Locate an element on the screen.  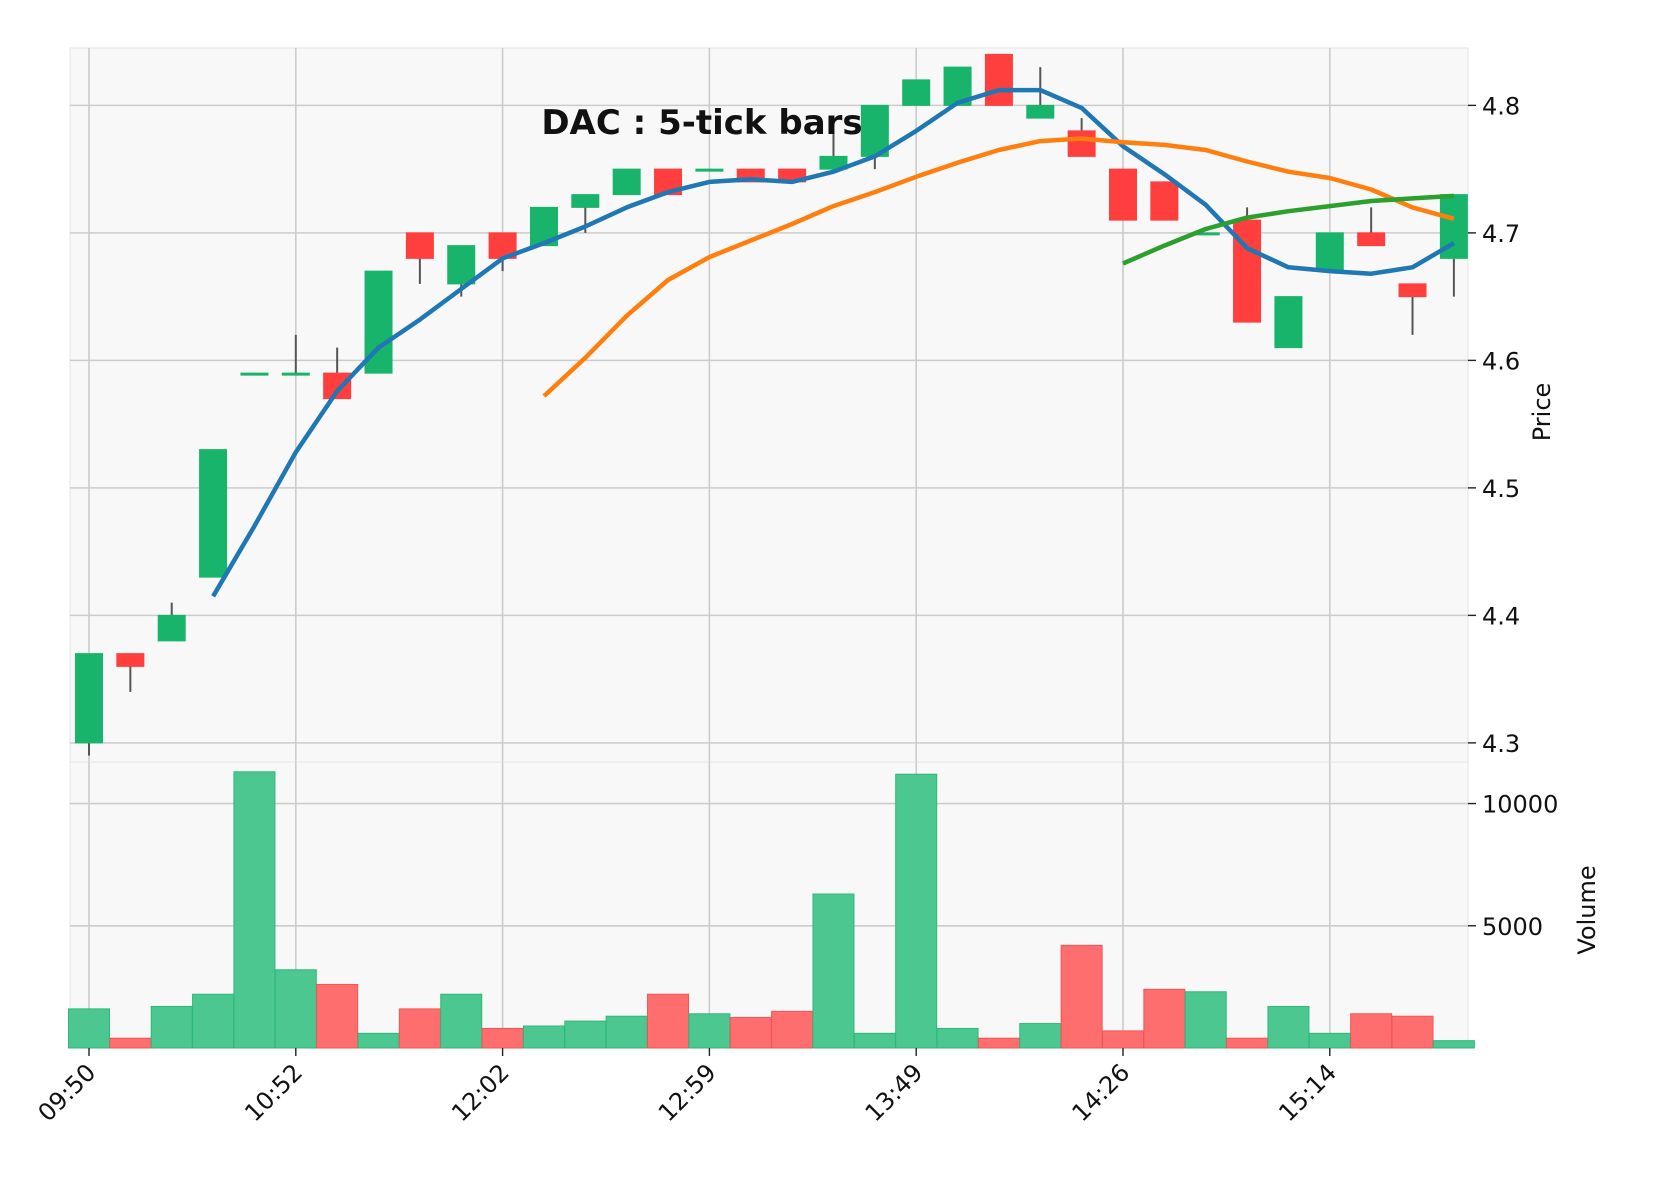
price-axis-label: Price is located at coordinates (1542, 412).